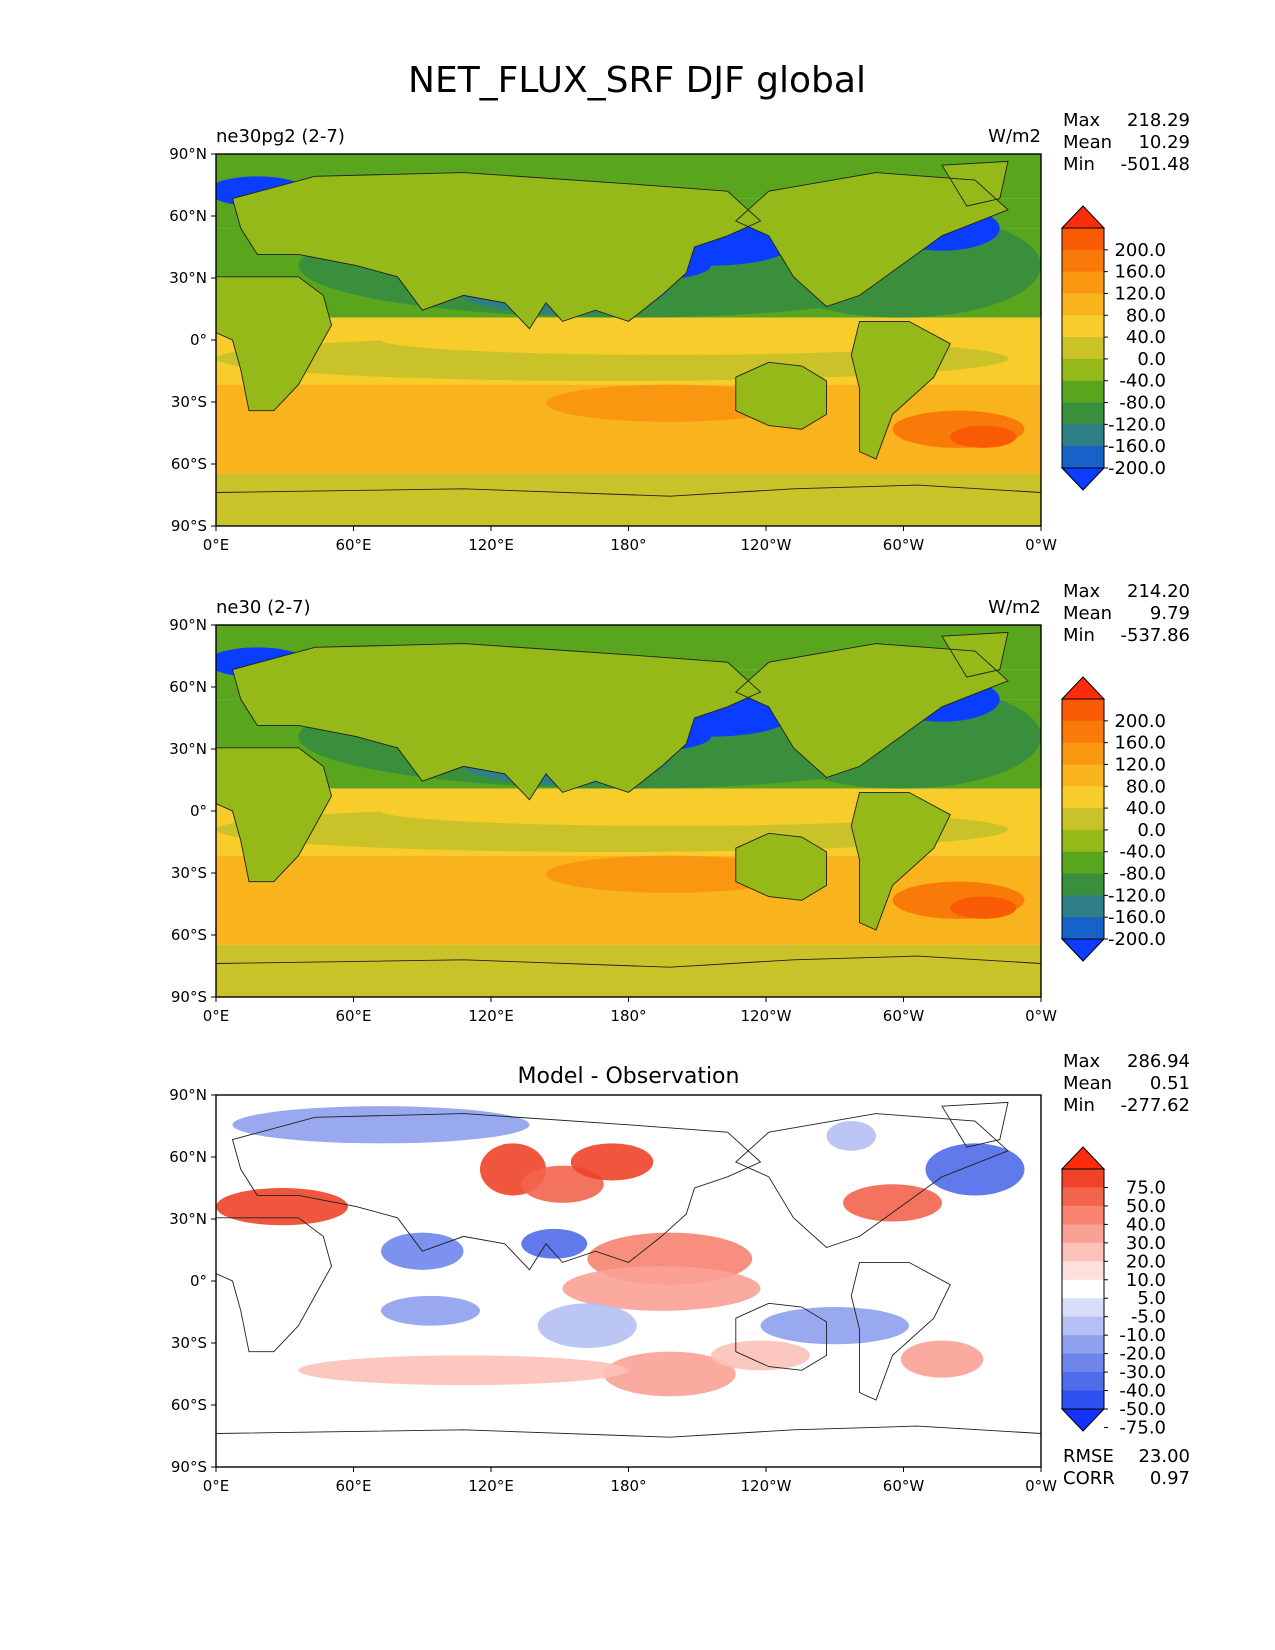 This screenshot has height=1650, width=1275. I want to click on colorbar-label: -200.0, so click(1137, 939).